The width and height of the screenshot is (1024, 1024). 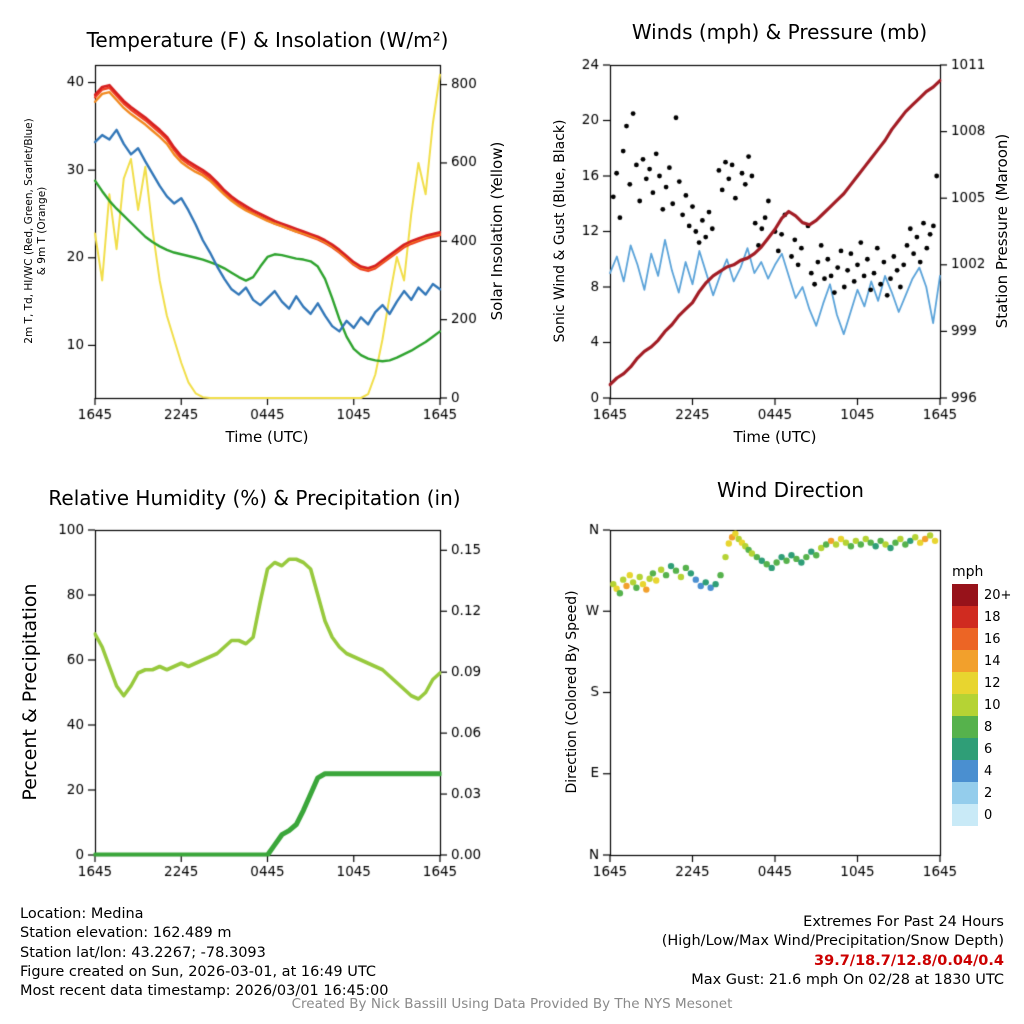 I want to click on winds-chart-title: Winds (mph) & Pressure (mb), so click(x=779, y=32).